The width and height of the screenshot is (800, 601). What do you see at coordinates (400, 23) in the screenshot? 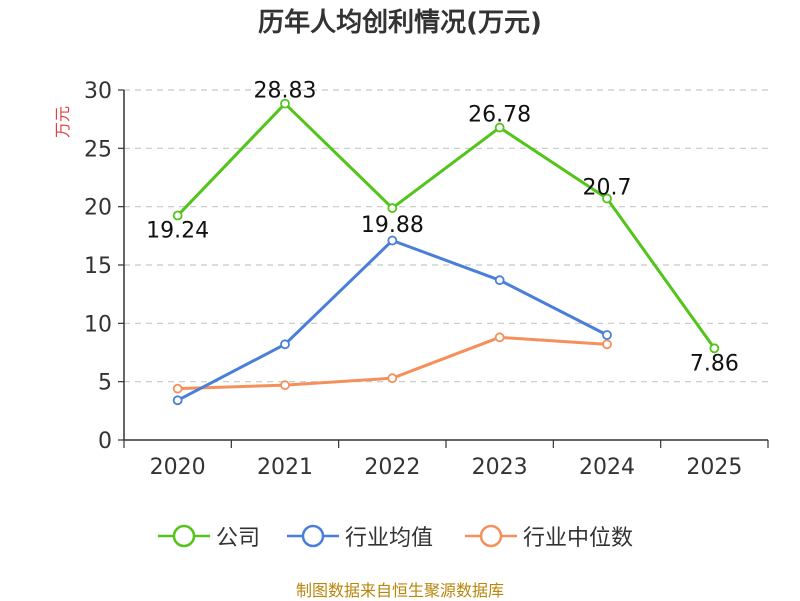
I see `chart-title: 历年人均创利情况(万元)` at bounding box center [400, 23].